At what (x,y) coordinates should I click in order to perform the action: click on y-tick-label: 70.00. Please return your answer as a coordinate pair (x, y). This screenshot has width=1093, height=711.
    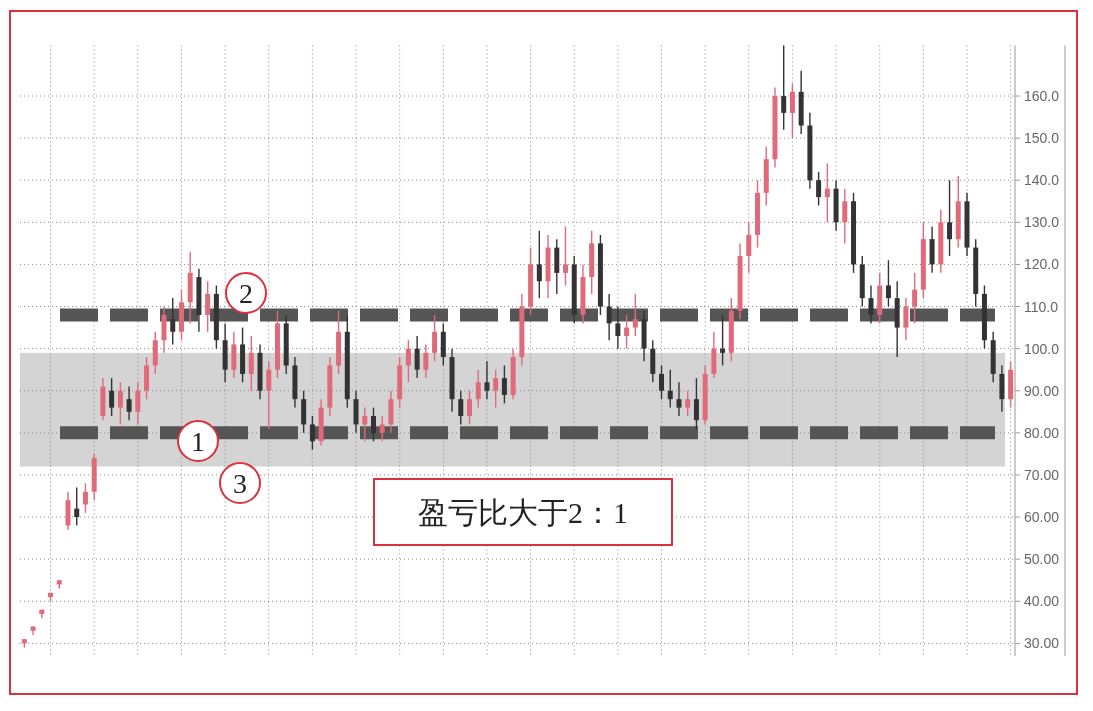
    Looking at the image, I should click on (1042, 474).